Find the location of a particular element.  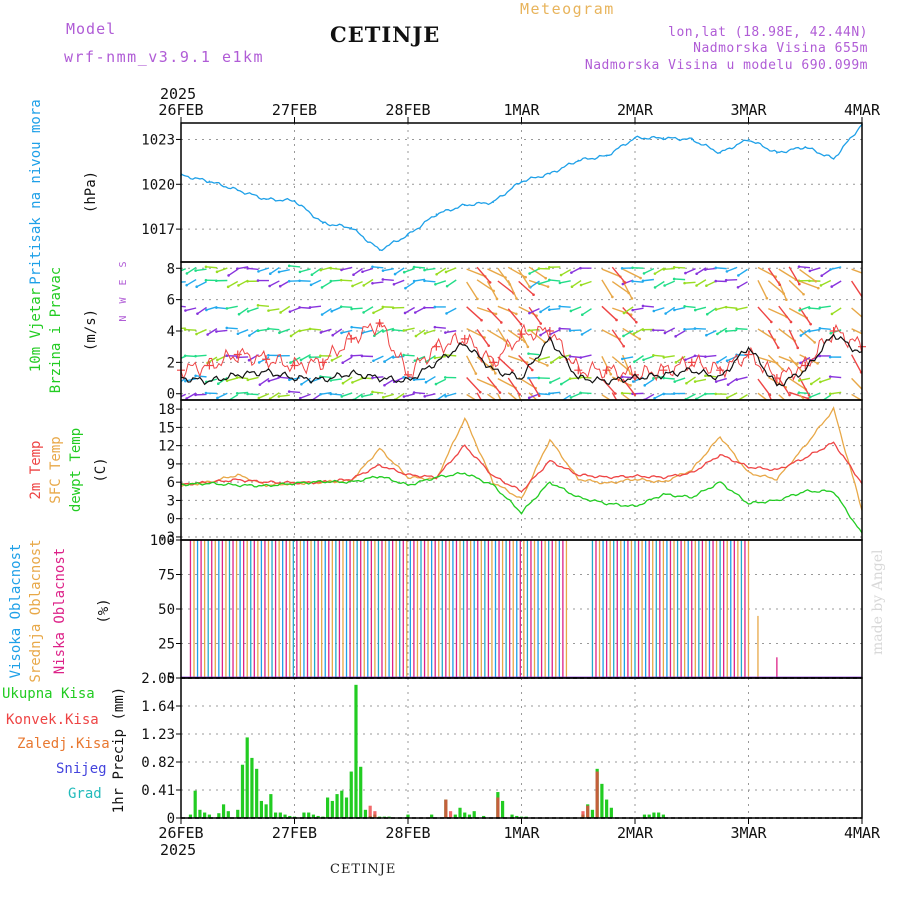

sfc-ylabel: SFC Temp is located at coordinates (56, 469).